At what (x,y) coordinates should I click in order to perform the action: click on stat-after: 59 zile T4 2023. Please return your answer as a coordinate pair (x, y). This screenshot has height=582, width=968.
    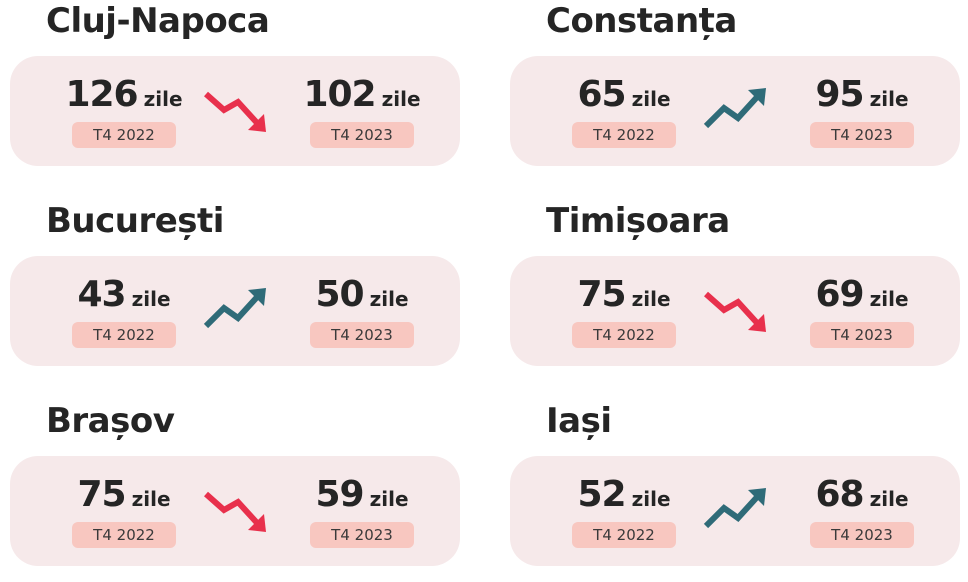
    Looking at the image, I should click on (362, 510).